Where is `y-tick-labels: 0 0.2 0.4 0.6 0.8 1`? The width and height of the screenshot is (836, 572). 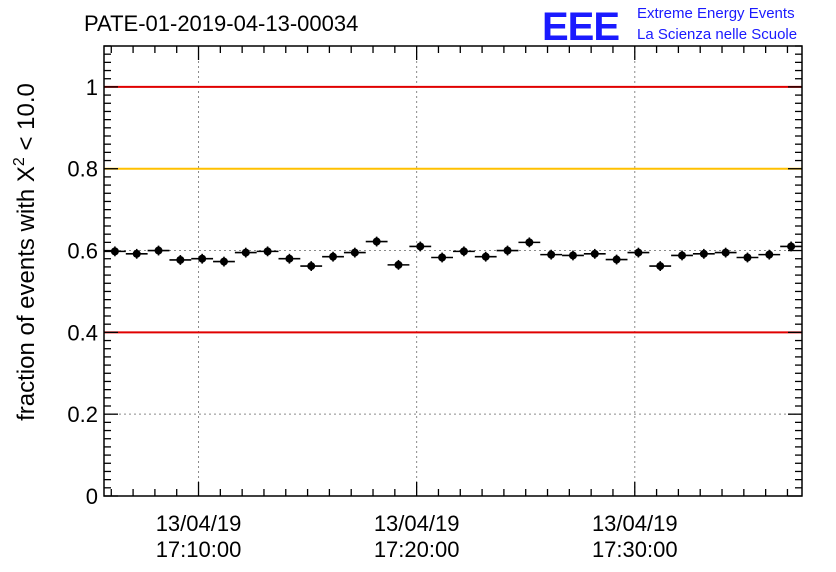 y-tick-labels: 0 0.2 0.4 0.6 0.8 1 is located at coordinates (82, 292).